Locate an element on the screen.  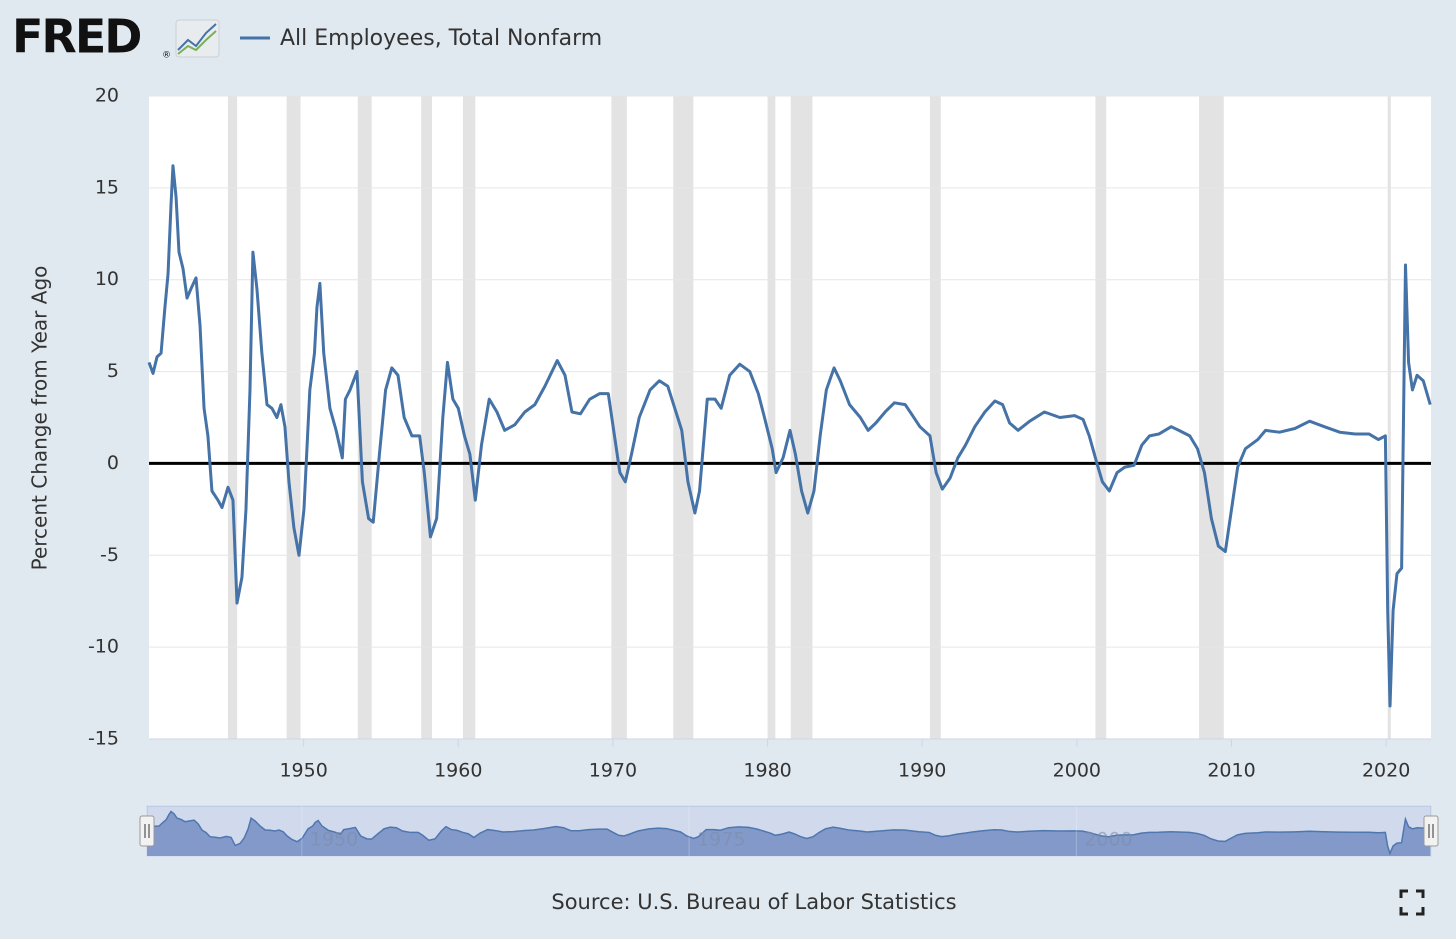
x-tick-label: 1950 is located at coordinates (303, 771).